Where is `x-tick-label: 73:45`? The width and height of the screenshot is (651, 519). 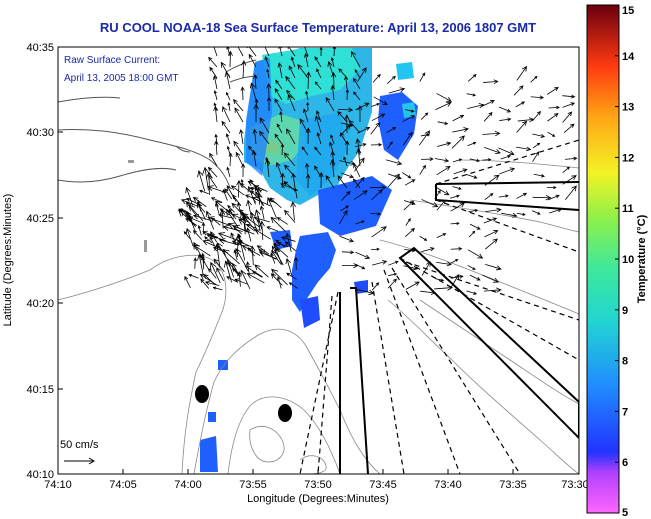 x-tick-label: 73:45 is located at coordinates (383, 485).